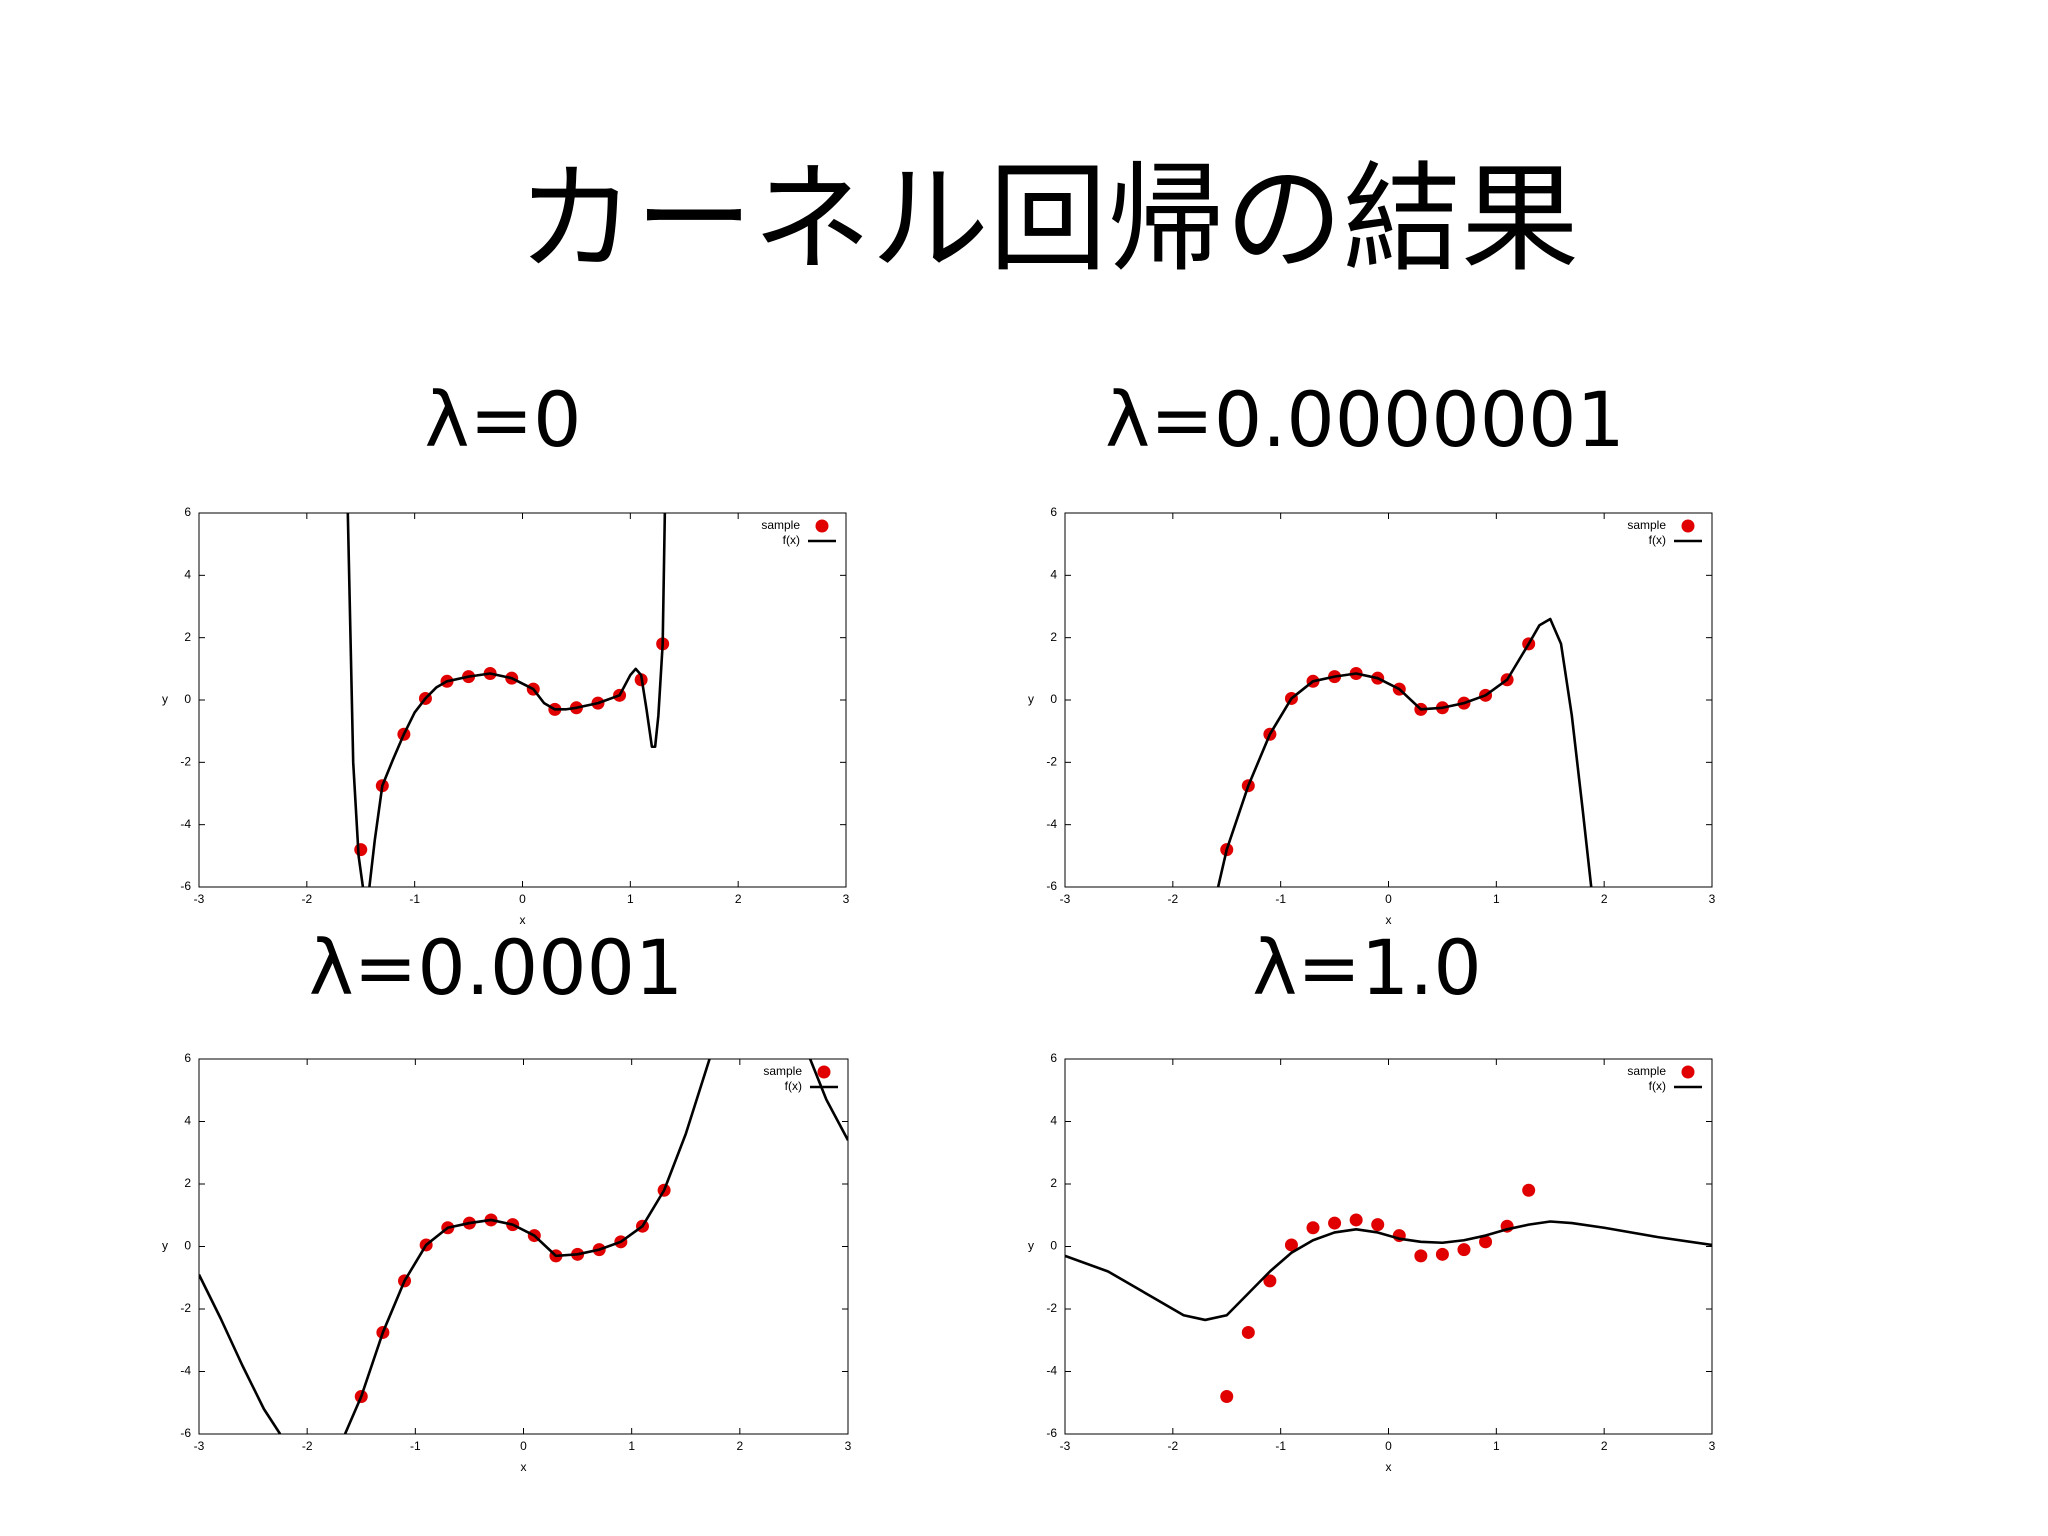 The width and height of the screenshot is (2048, 1536). Describe the element at coordinates (502, 419) in the screenshot. I see `chart-title: λ=0` at that location.